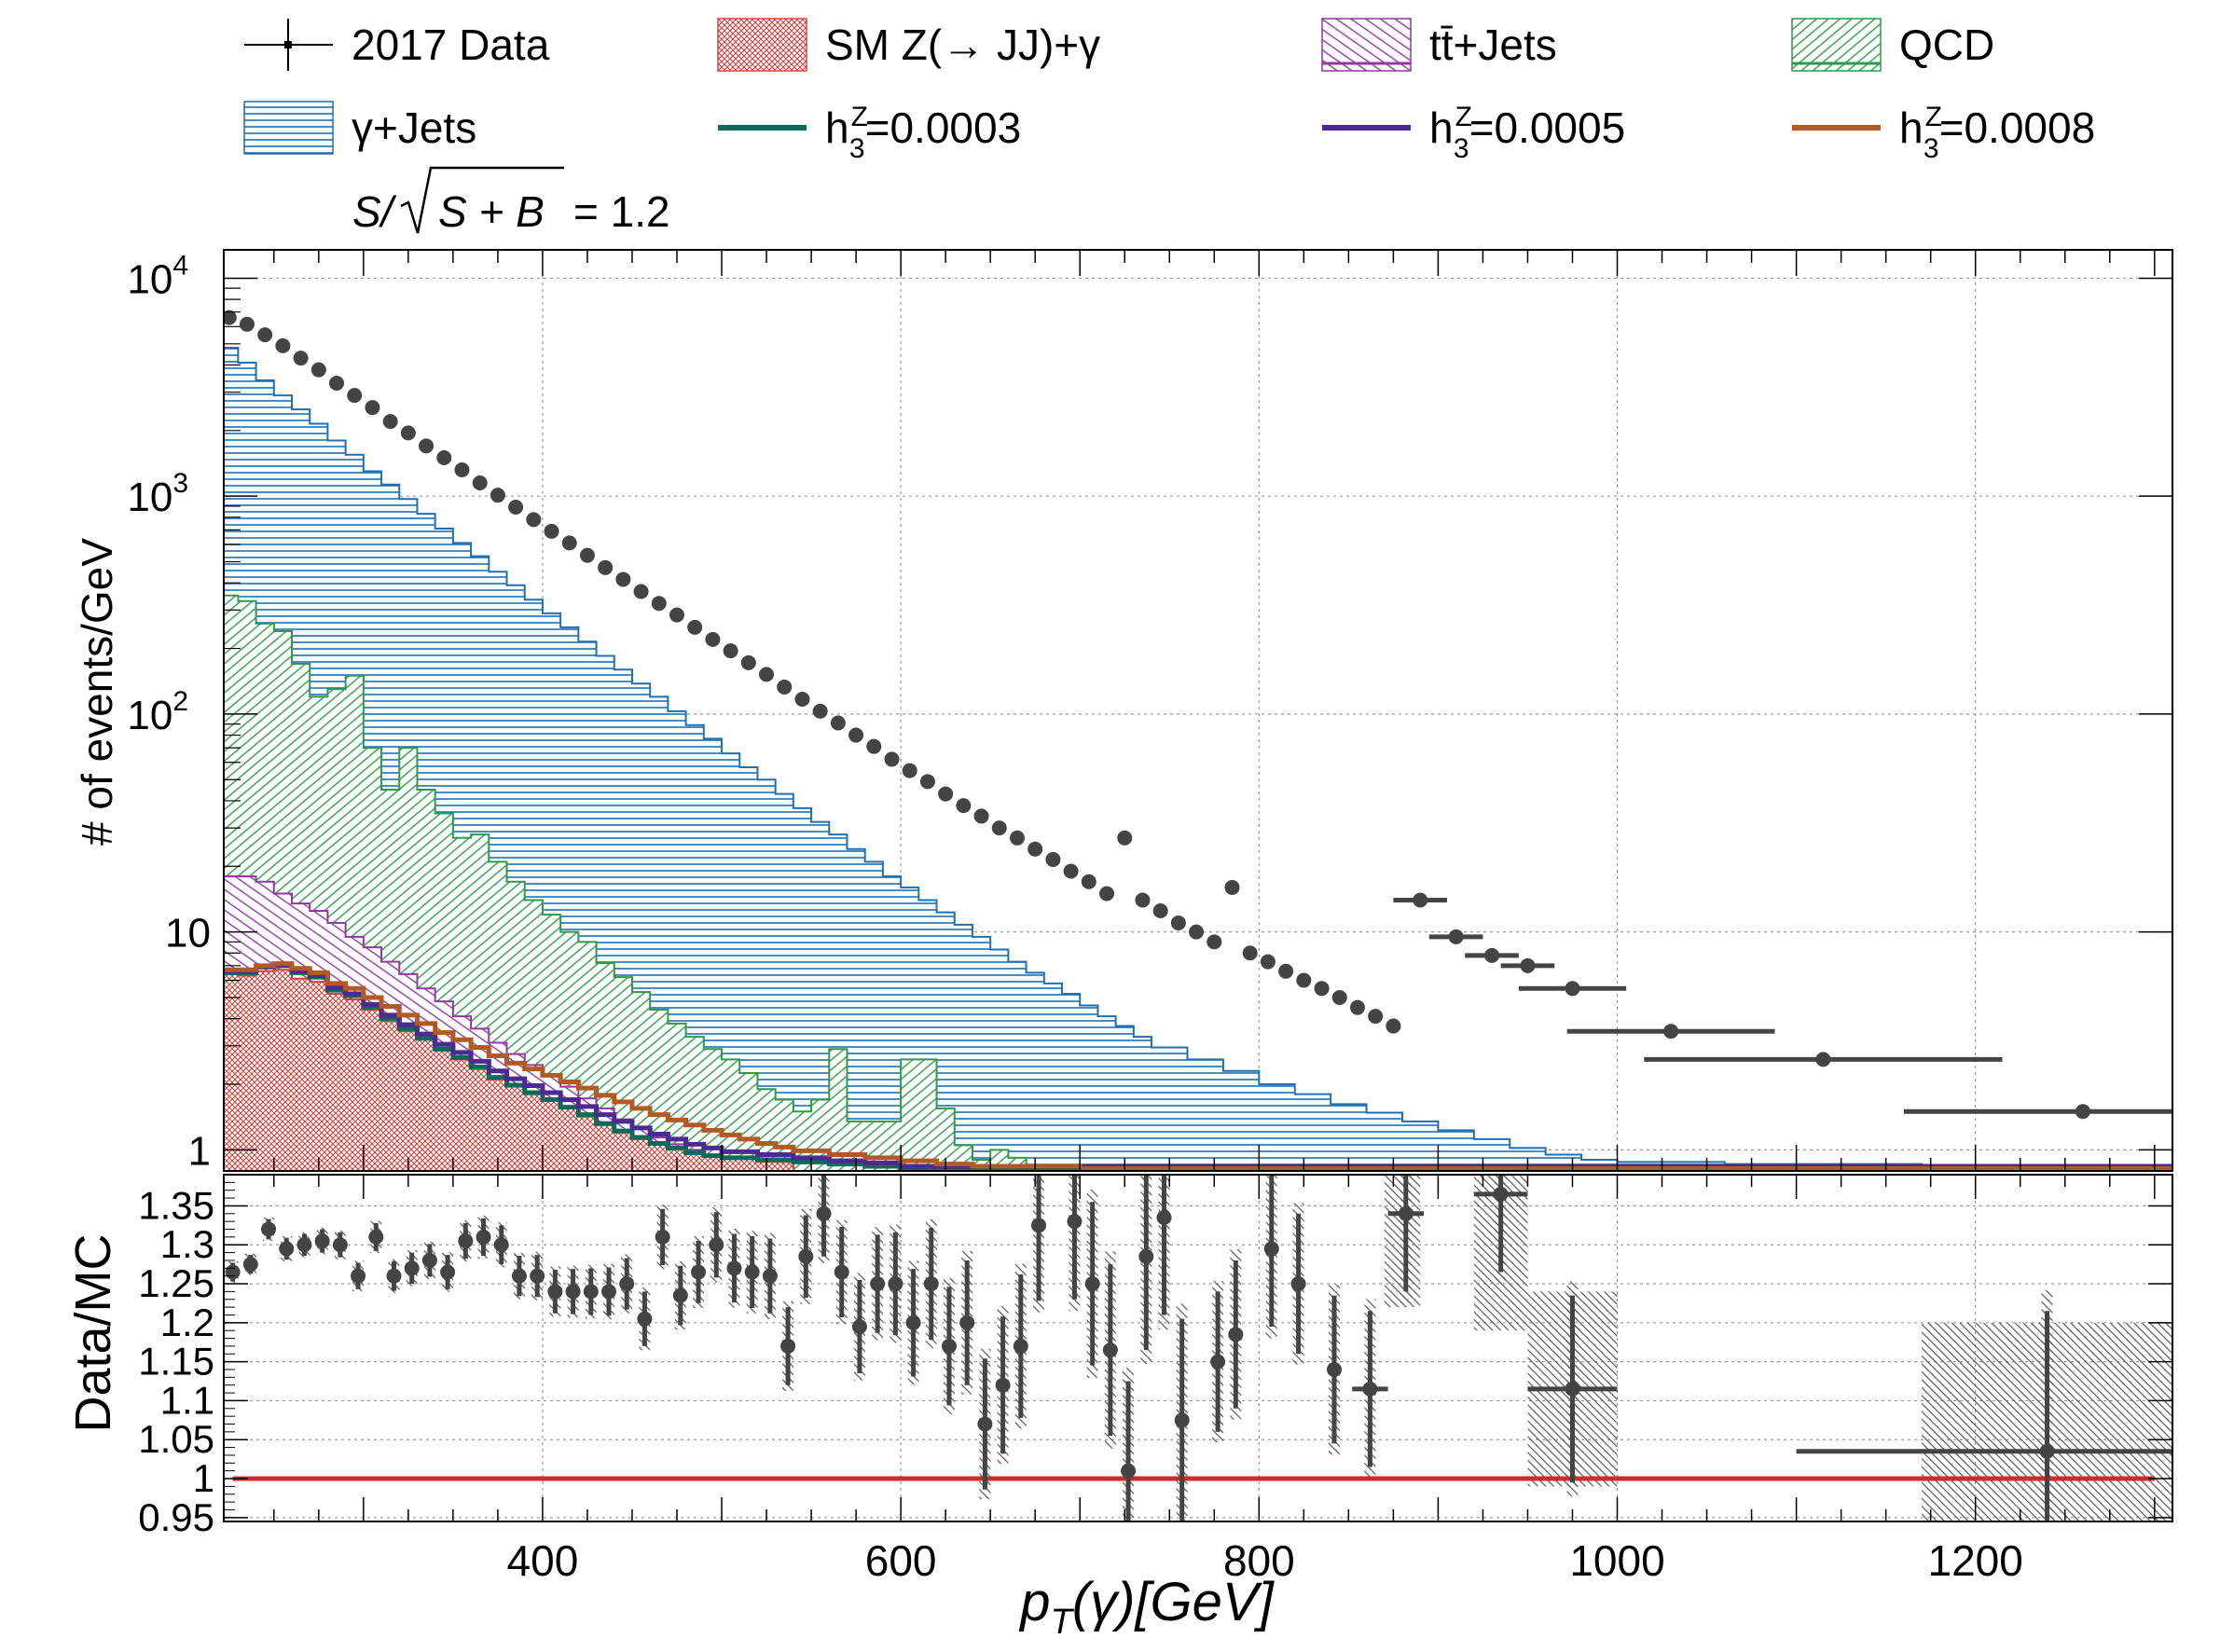 The width and height of the screenshot is (2234, 1652). I want to click on significance-radicand: S + B, so click(492, 212).